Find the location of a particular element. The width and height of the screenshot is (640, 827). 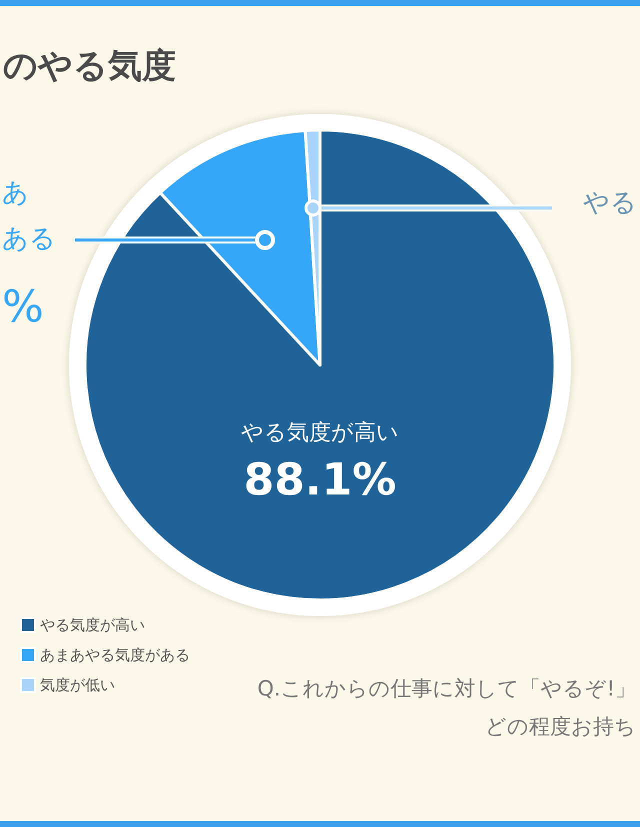

legend-label: やる気度が高い is located at coordinates (92, 625).